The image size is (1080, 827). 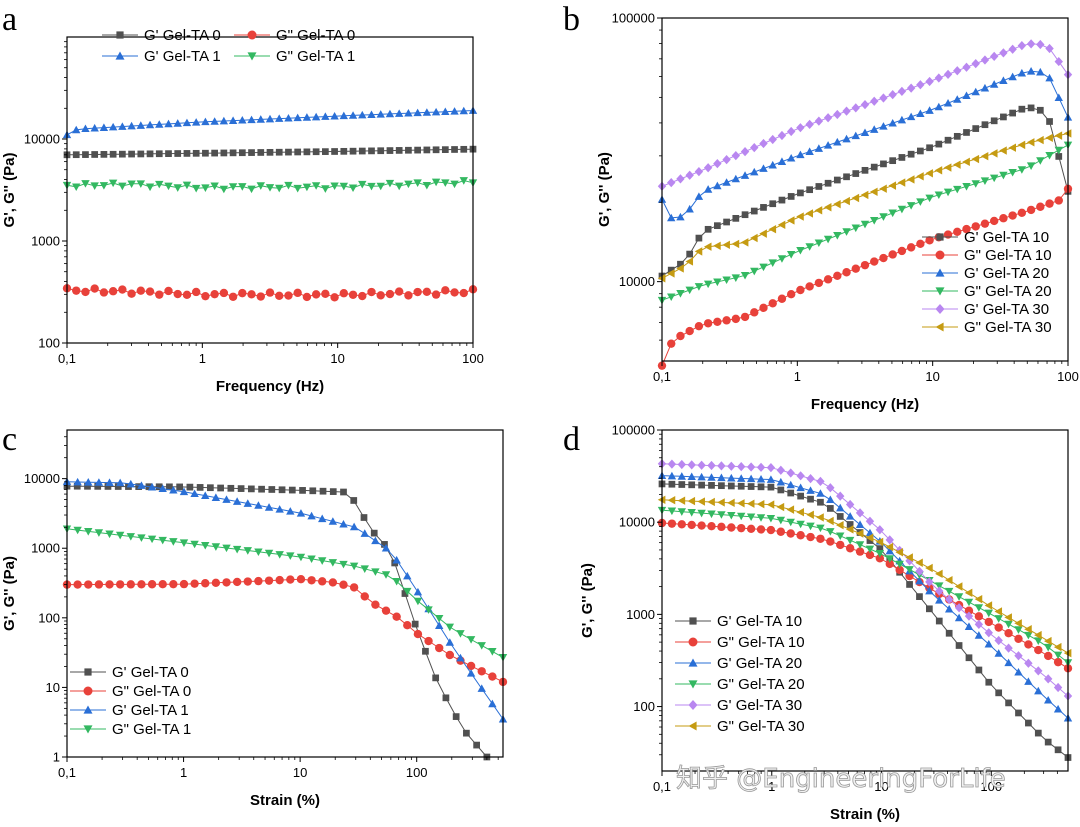 What do you see at coordinates (120, 55) in the screenshot?
I see `legend-marker` at bounding box center [120, 55].